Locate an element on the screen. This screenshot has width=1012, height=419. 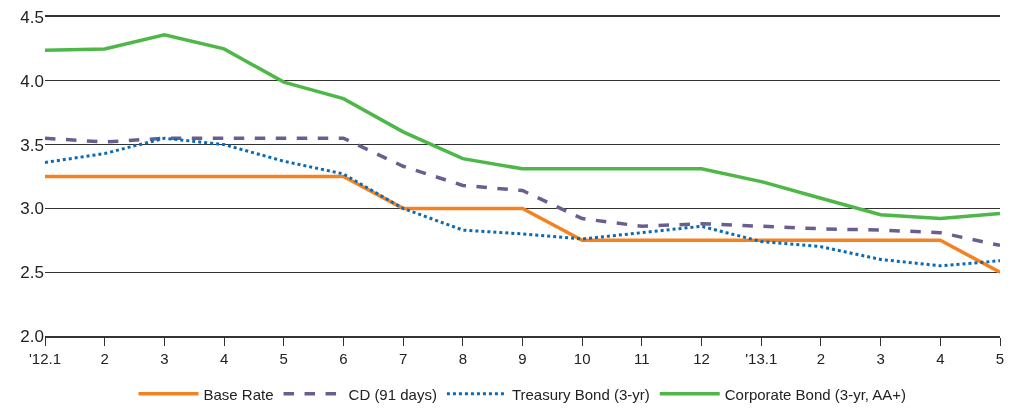
x-tick-label: '12.1 is located at coordinates (45, 358).